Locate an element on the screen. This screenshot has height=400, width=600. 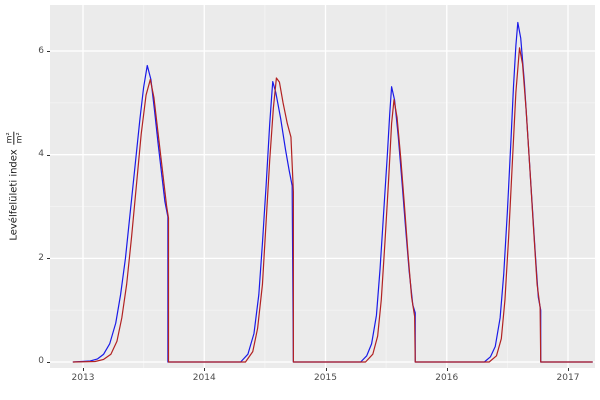
y-tick-label: 6 is located at coordinates (41, 50).